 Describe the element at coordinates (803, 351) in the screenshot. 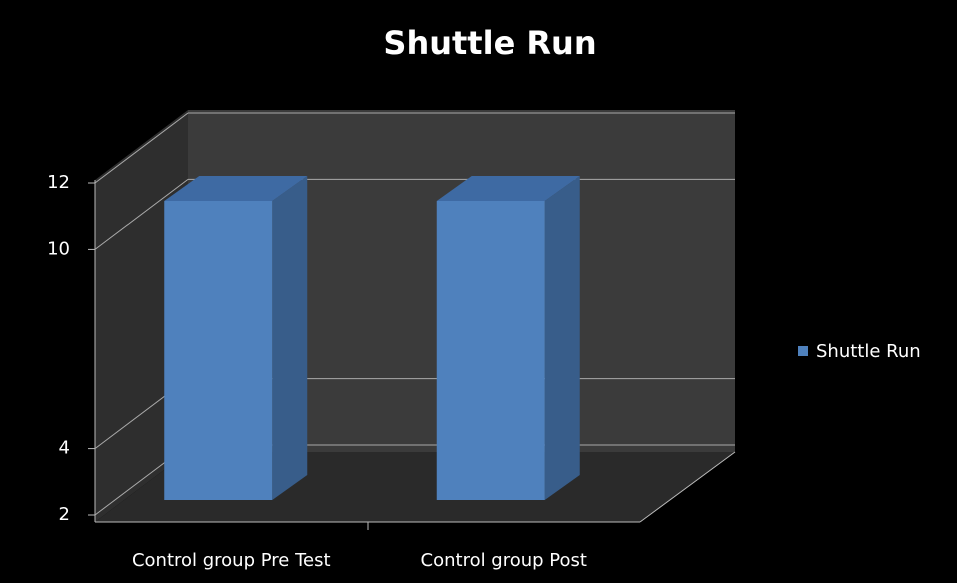

I see `legend-swatch` at that location.